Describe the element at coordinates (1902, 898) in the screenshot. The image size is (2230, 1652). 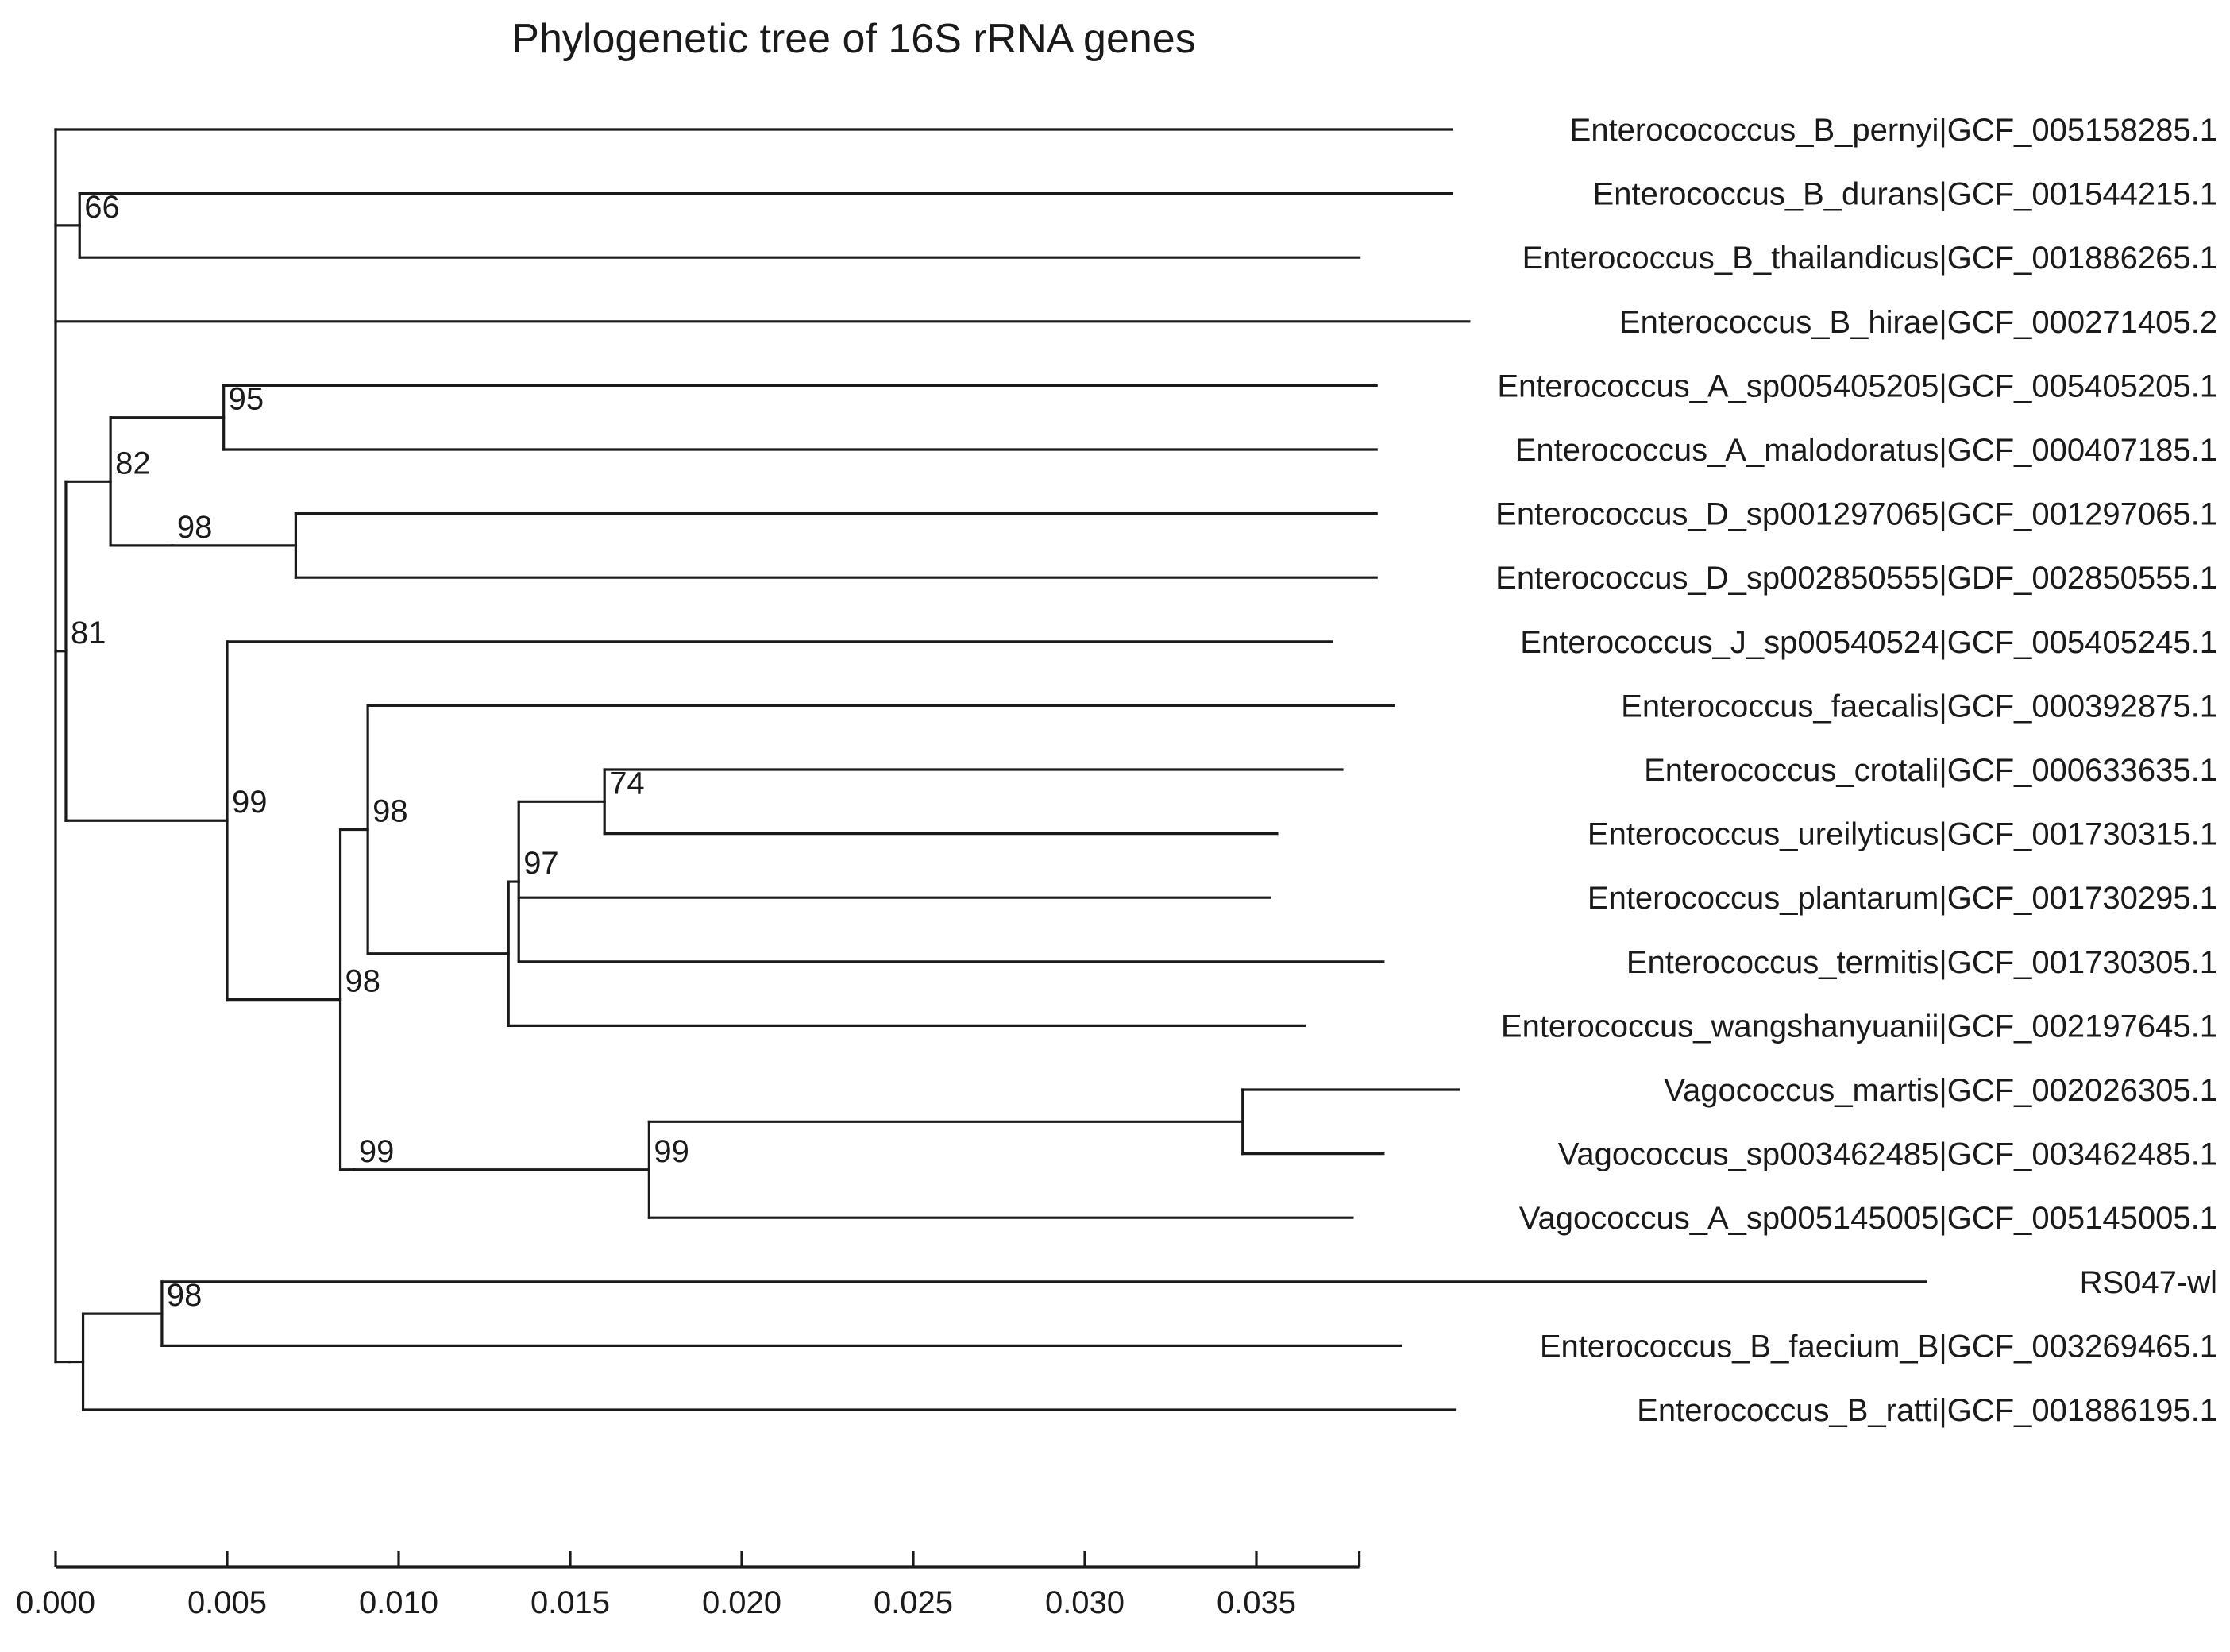
I see `leaf-label-plantarum: Enterococcus_plantarum|GCF_001730295.1` at that location.